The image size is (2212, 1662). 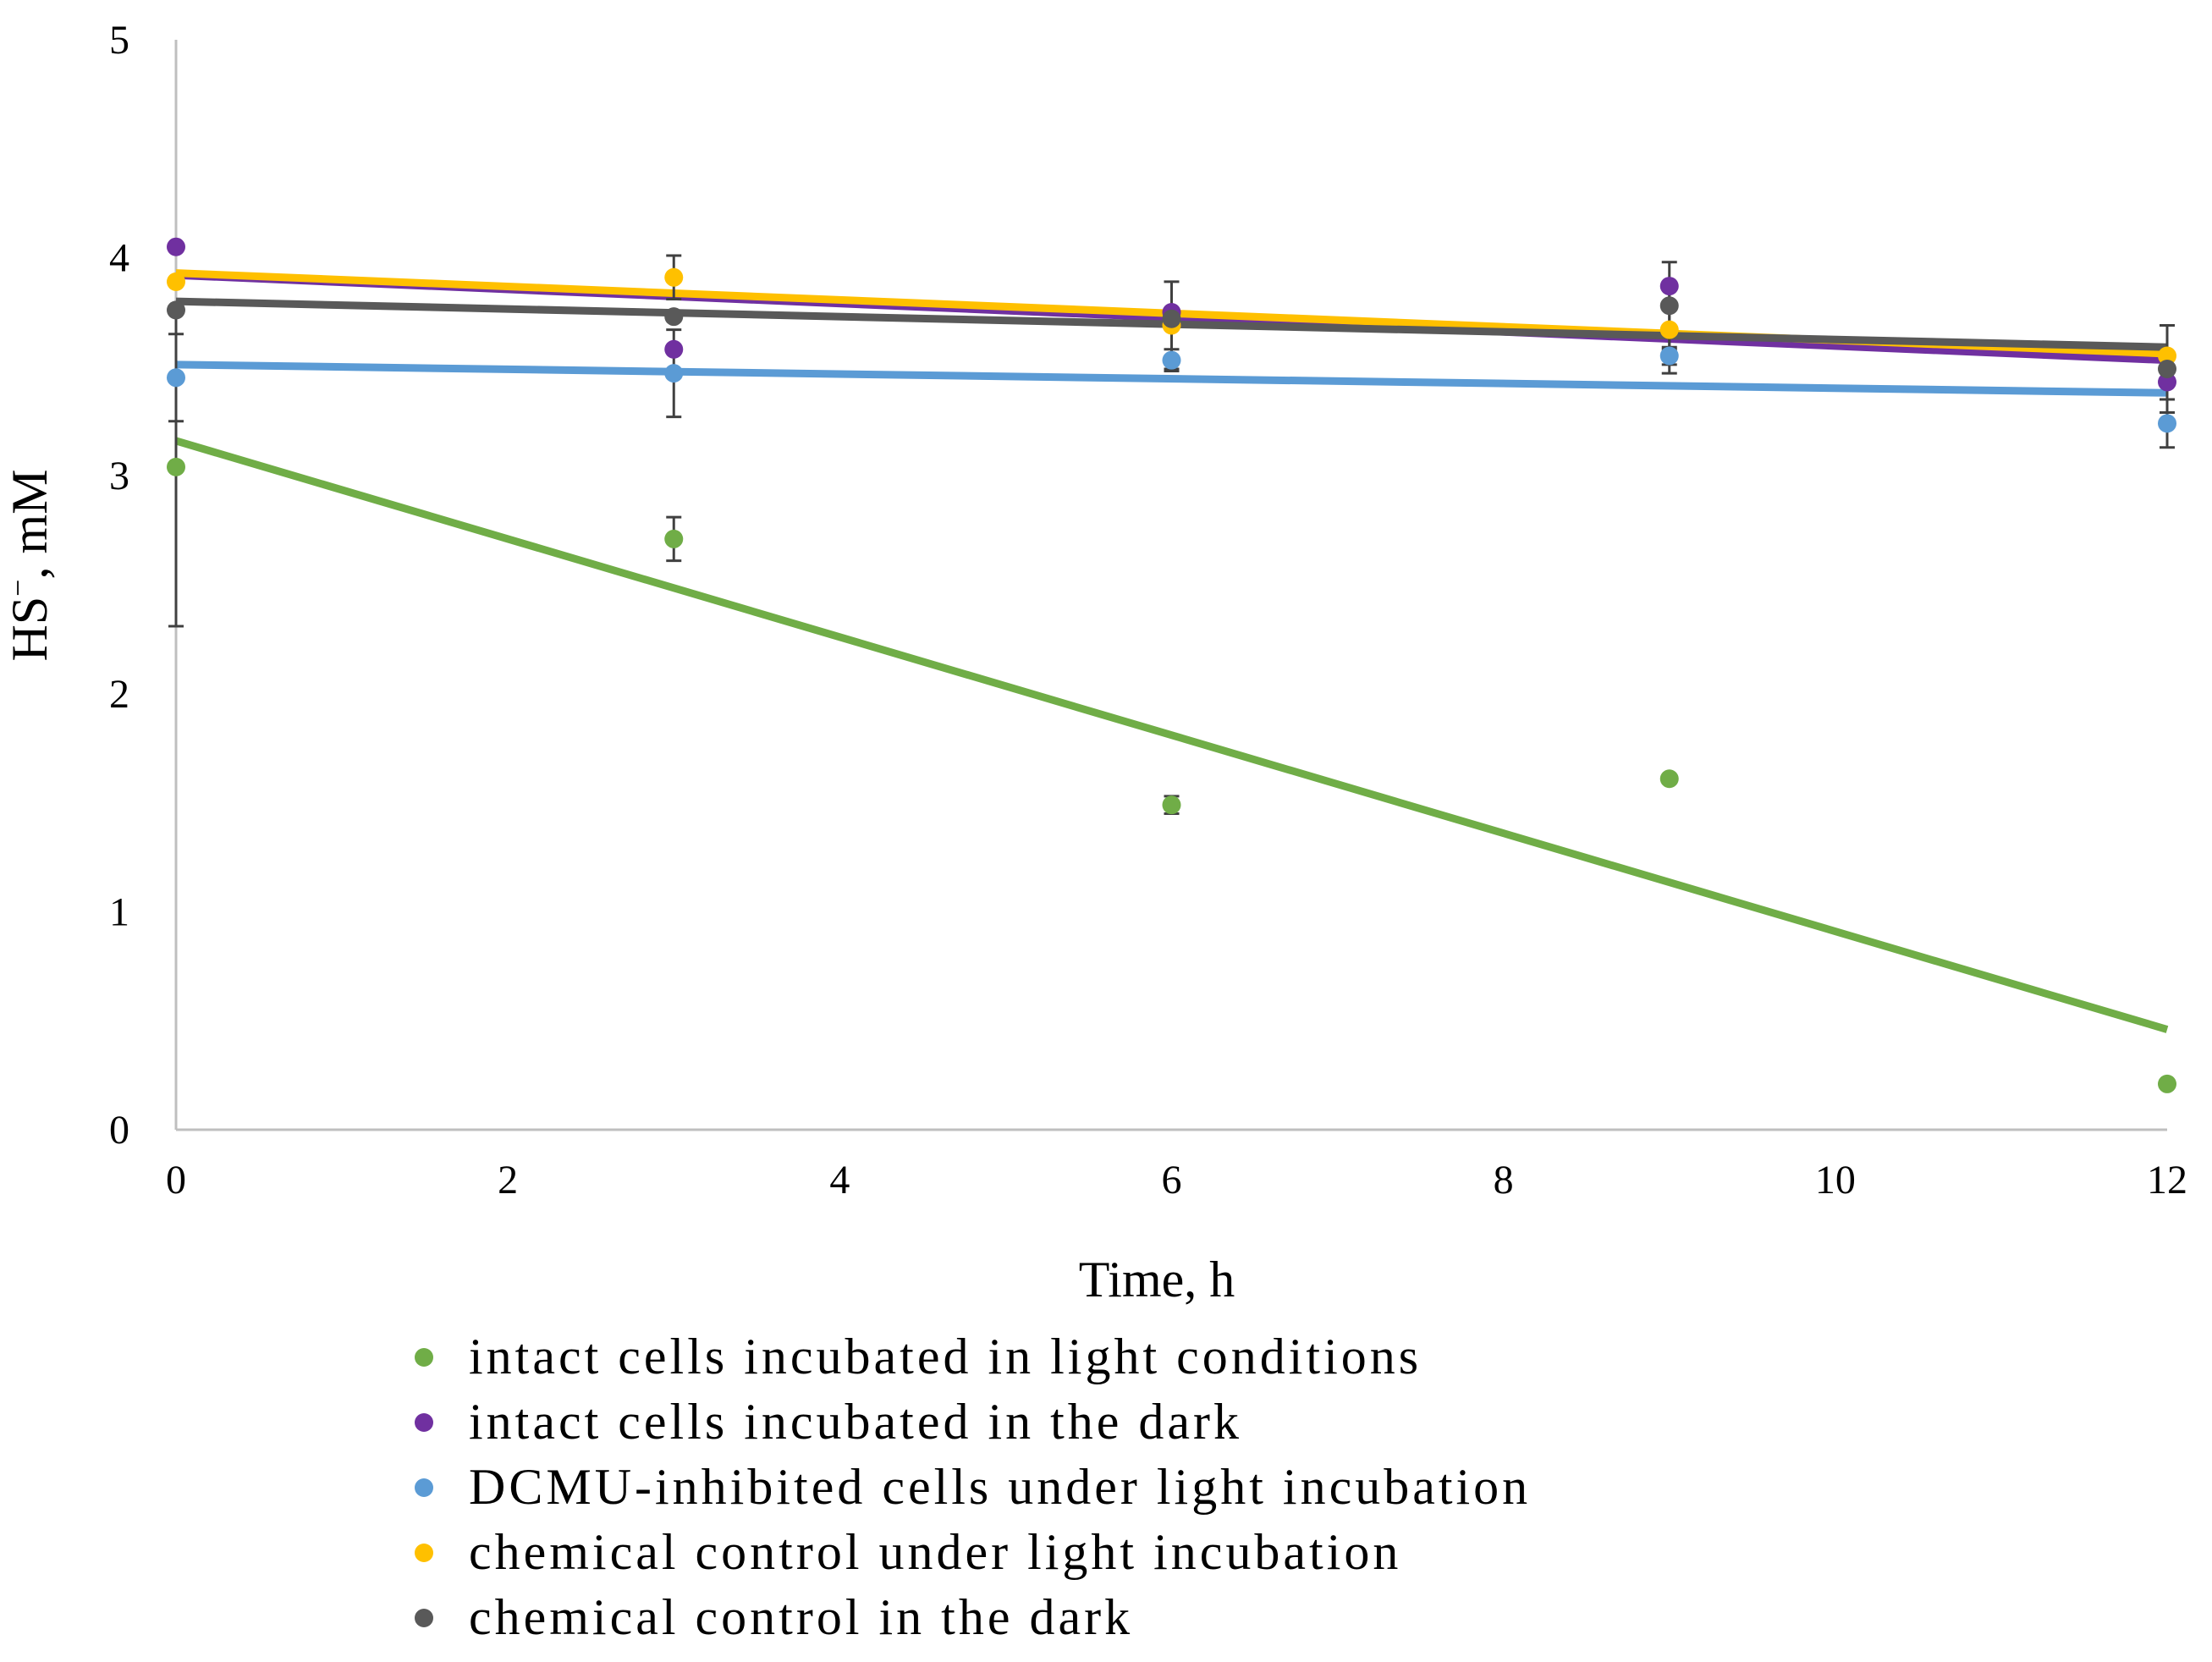 What do you see at coordinates (119, 476) in the screenshot?
I see `y-tick-label: 3` at bounding box center [119, 476].